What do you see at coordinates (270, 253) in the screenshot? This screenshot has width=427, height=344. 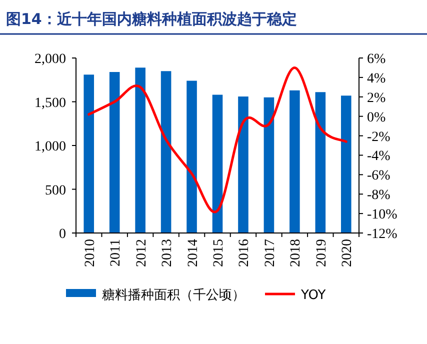 I see `x-tick-label: 2017` at bounding box center [270, 253].